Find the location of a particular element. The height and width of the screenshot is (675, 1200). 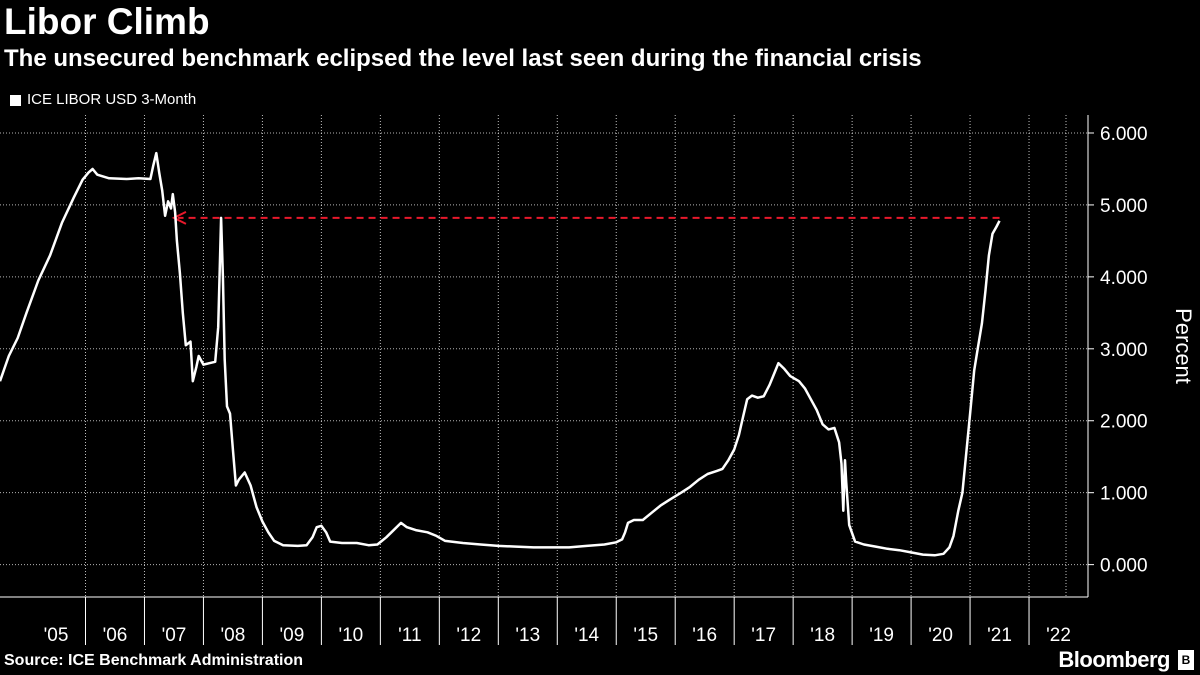

x-tick-label: '08 is located at coordinates (233, 635).